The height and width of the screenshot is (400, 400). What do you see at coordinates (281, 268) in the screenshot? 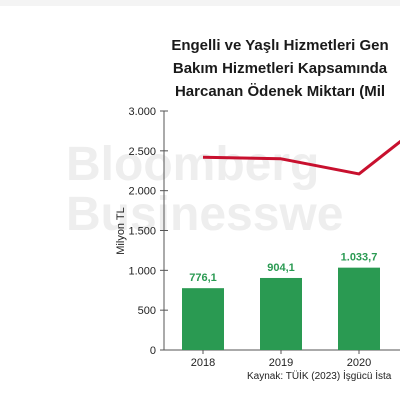
I see `bar-value-label: 904,1` at bounding box center [281, 268].